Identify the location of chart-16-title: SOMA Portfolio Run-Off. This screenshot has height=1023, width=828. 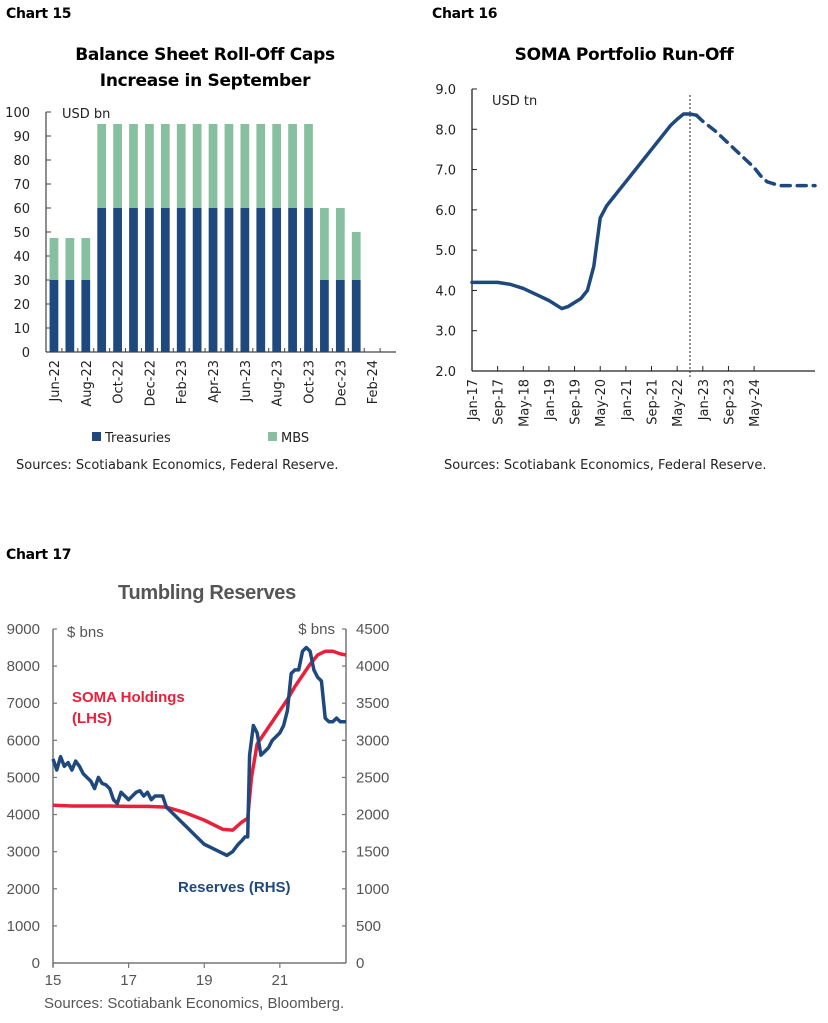
(624, 55).